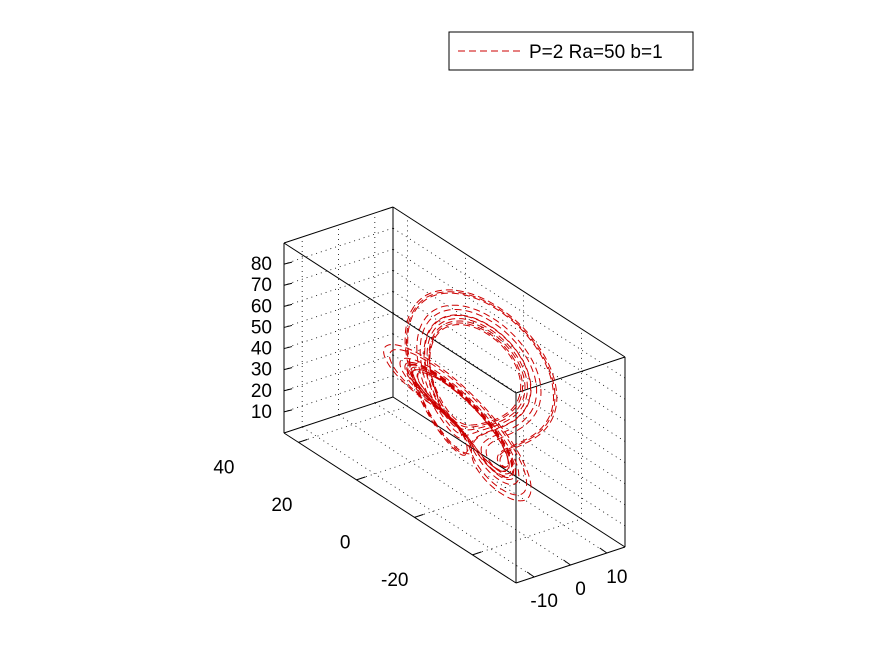  What do you see at coordinates (616, 577) in the screenshot?
I see `x-tick-label: 10` at bounding box center [616, 577].